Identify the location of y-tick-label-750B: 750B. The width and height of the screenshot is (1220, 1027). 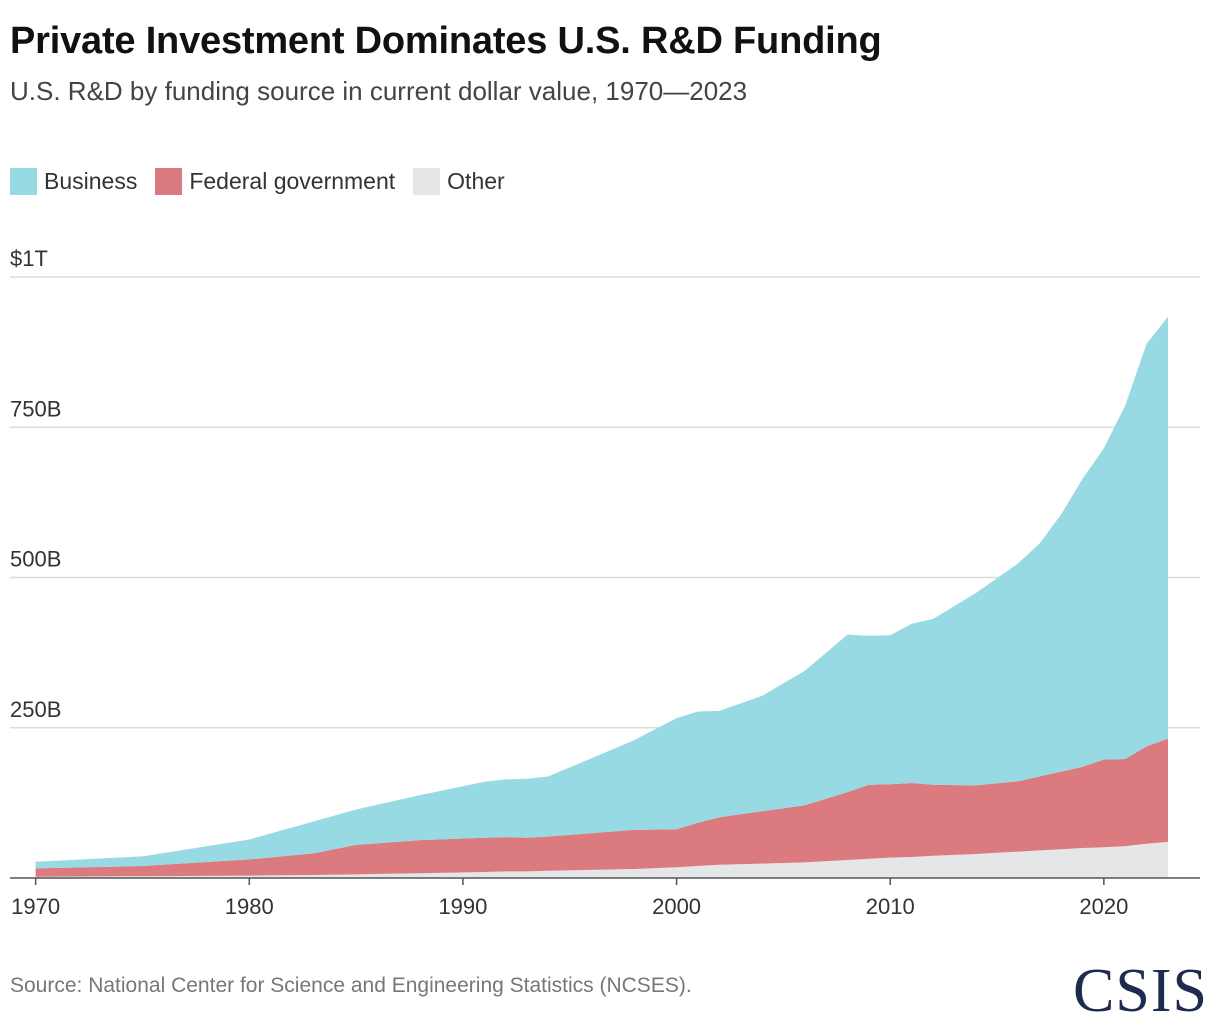
(35, 408).